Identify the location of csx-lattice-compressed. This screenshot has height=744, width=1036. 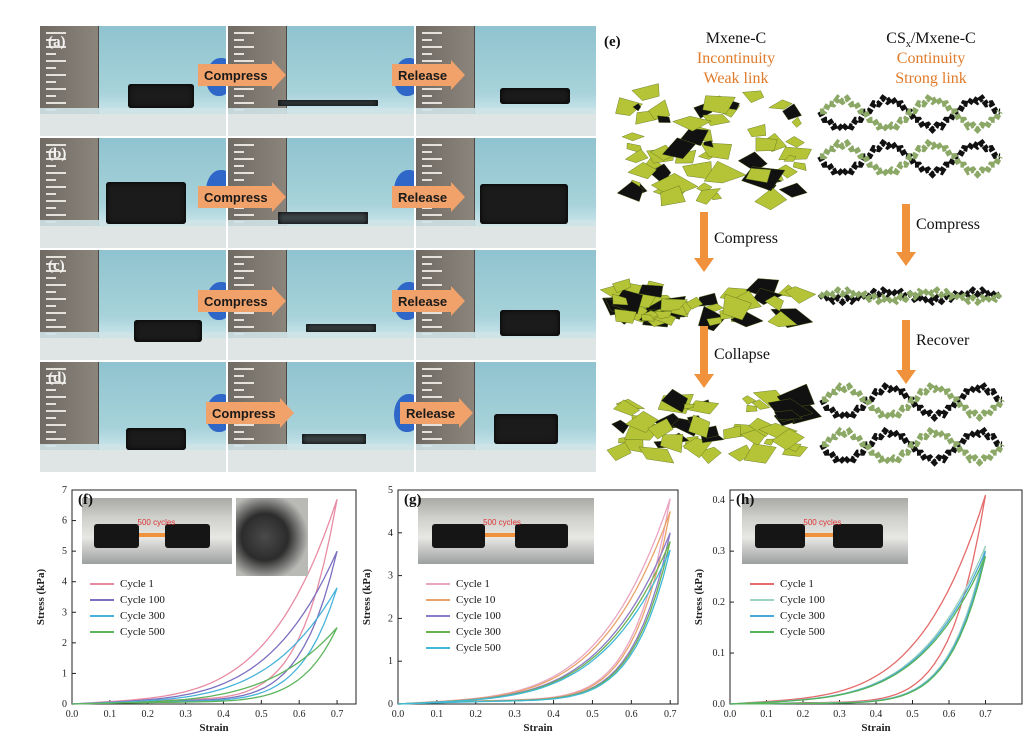
(910, 296).